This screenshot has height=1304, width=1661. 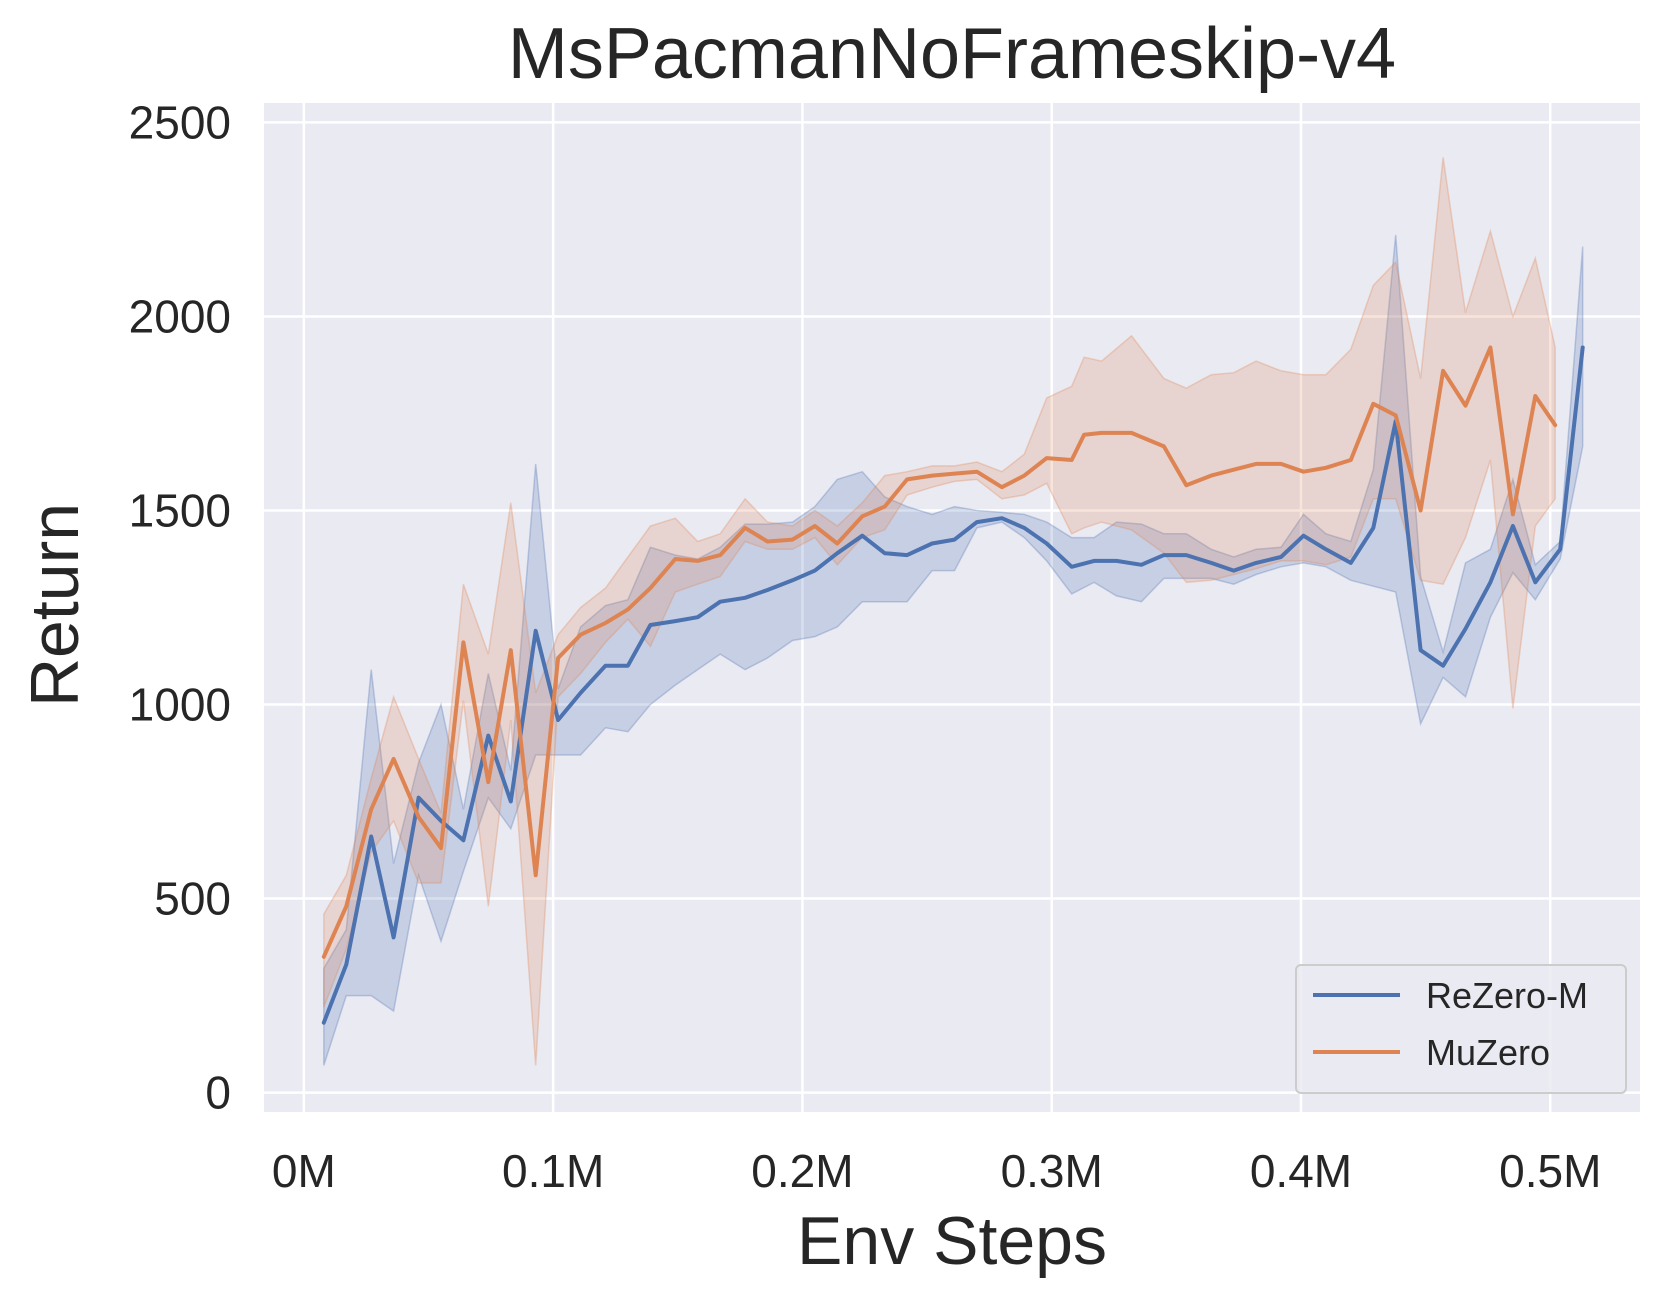 I want to click on y-tick-label: 1000, so click(x=180, y=705).